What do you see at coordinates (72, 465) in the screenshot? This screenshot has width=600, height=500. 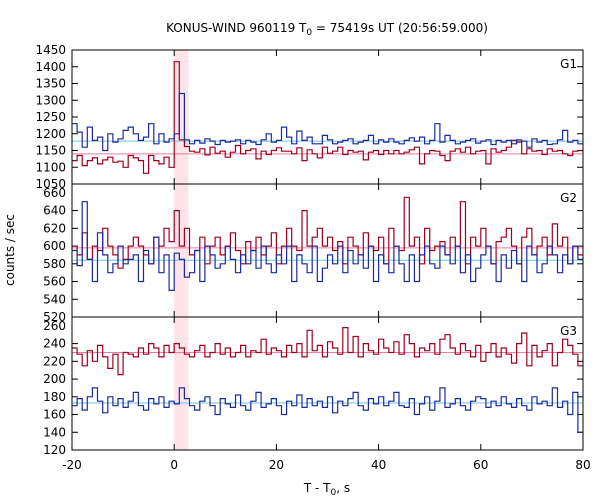 I see `x-tick-label: -20` at bounding box center [72, 465].